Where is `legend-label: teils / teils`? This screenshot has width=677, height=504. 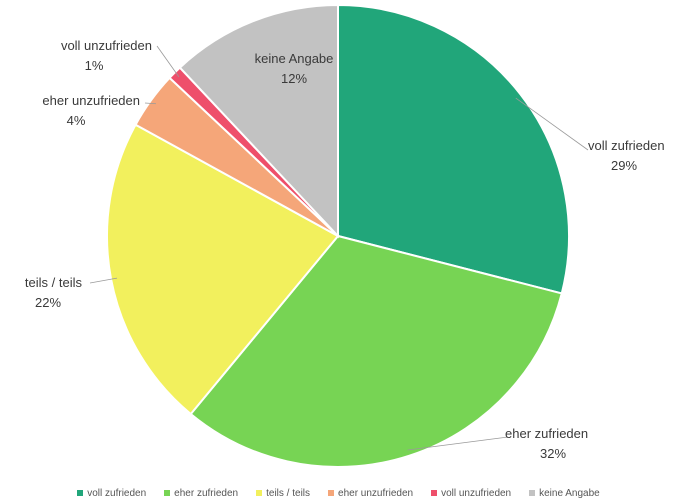 legend-label: teils / teils is located at coordinates (288, 493).